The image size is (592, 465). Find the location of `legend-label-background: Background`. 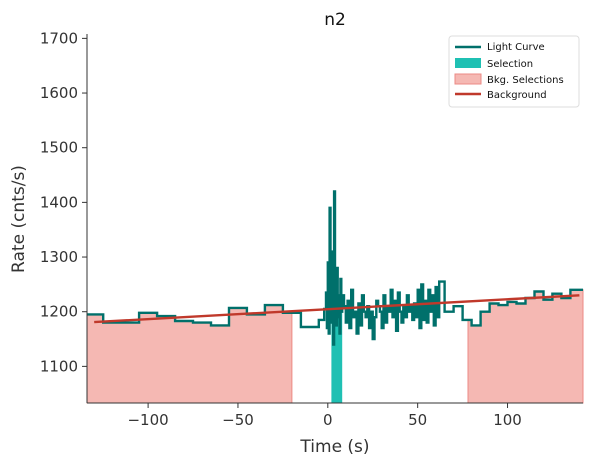

legend-label-background: Background is located at coordinates (517, 95).